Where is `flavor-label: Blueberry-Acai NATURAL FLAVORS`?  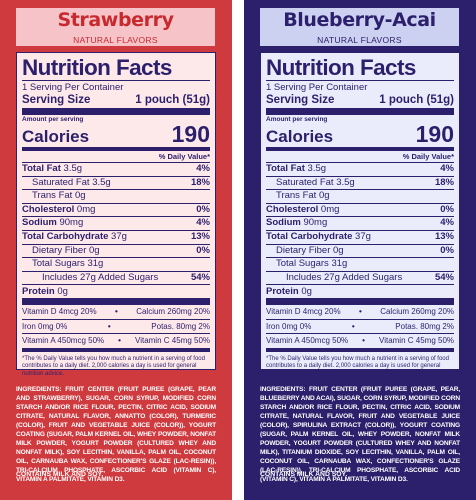 flavor-label: Blueberry-Acai NATURAL FLAVORS is located at coordinates (359, 27).